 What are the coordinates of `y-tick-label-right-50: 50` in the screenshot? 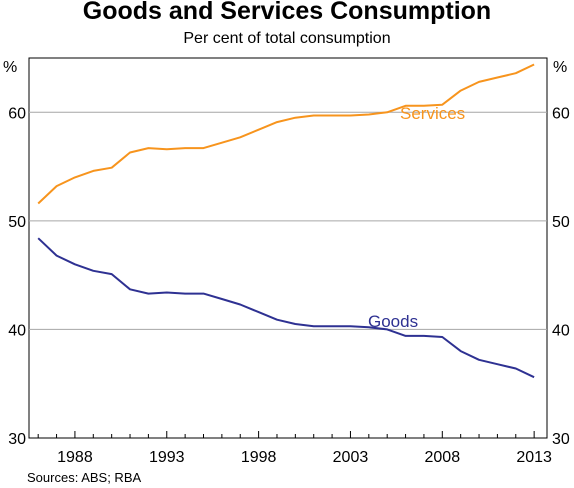 It's located at (561, 222).